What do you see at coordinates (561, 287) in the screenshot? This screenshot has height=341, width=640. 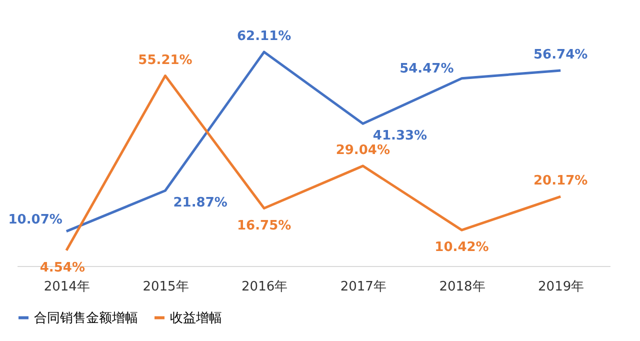 I see `x-tick-label: 2019年` at bounding box center [561, 287].